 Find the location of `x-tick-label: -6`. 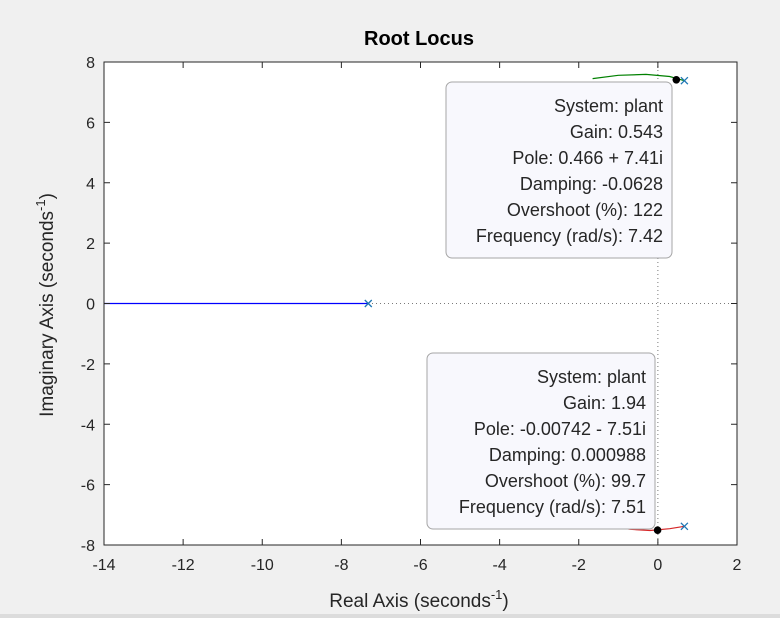

x-tick-label: -6 is located at coordinates (420, 565).